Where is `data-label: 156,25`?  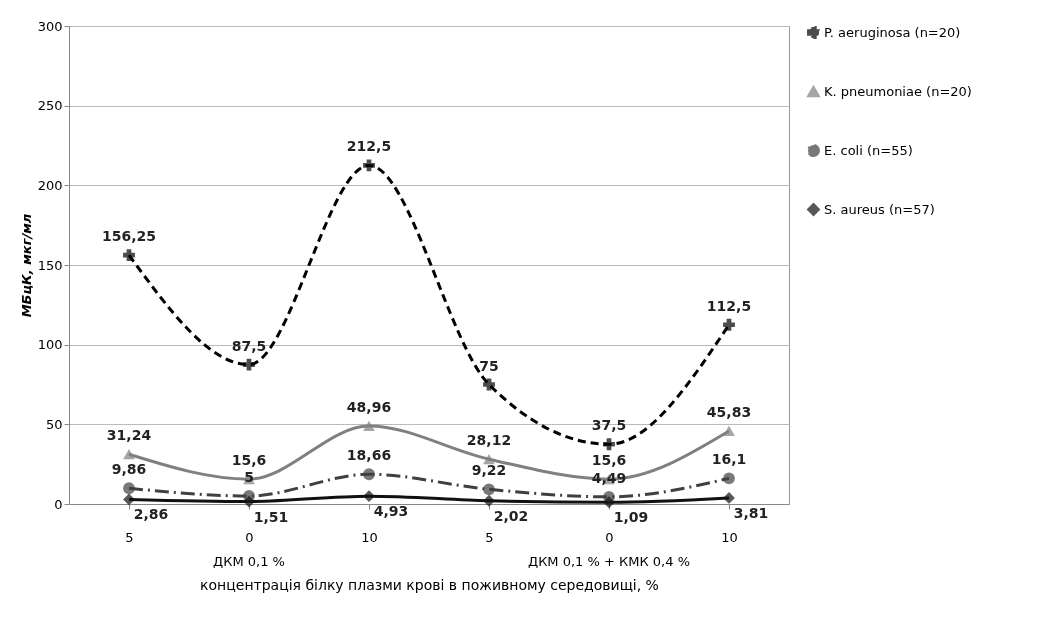
data-label: 156,25 is located at coordinates (129, 236).